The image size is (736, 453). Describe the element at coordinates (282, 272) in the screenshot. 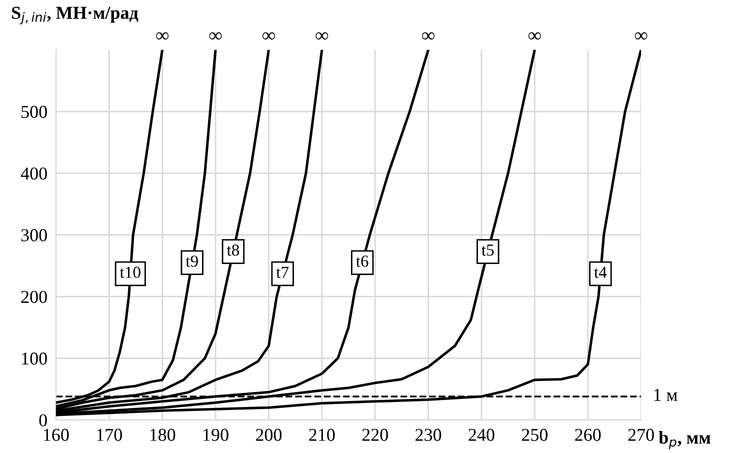

I see `series-label: t7` at that location.